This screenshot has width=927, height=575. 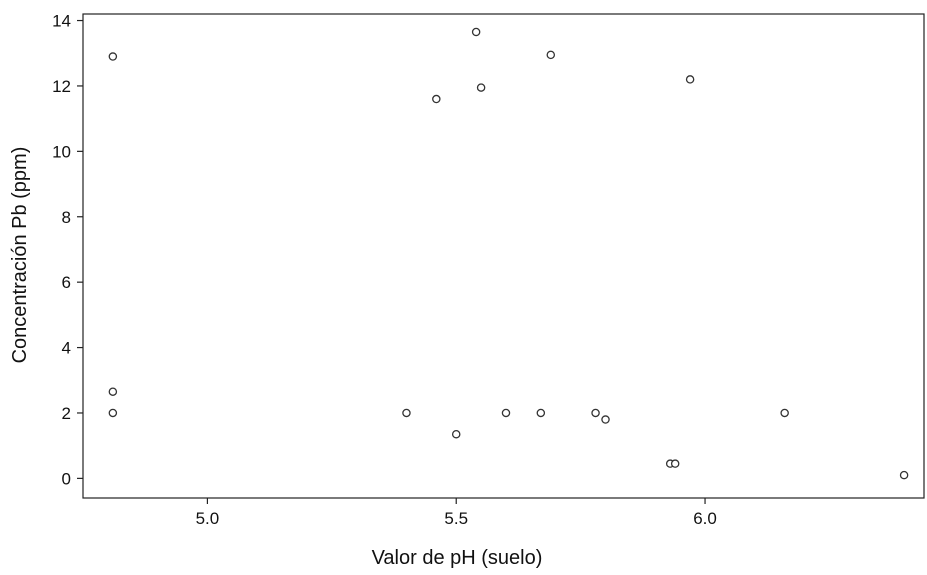 What do you see at coordinates (208, 518) in the screenshot?
I see `x-tick-label: 5.0` at bounding box center [208, 518].